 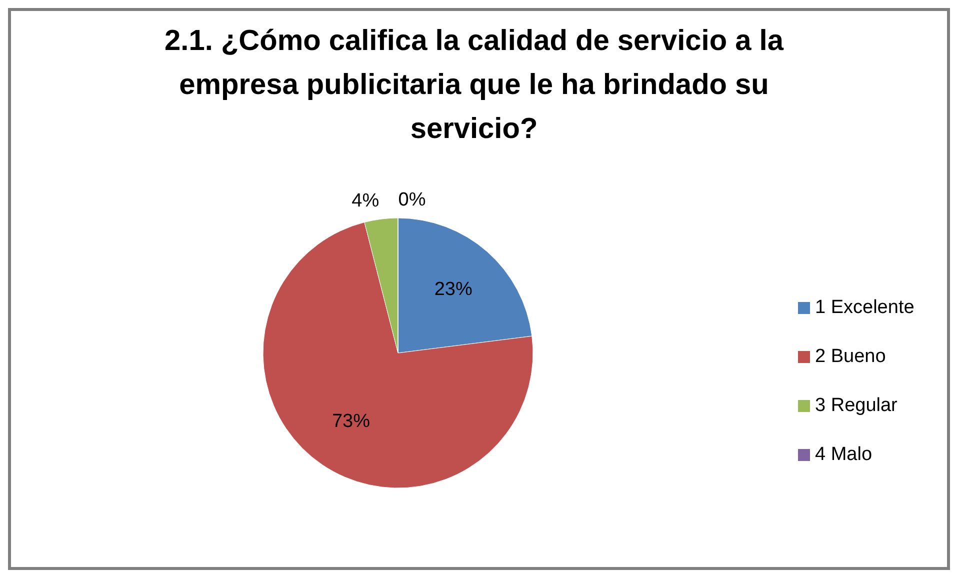 I want to click on pie-slice, so click(x=398, y=355).